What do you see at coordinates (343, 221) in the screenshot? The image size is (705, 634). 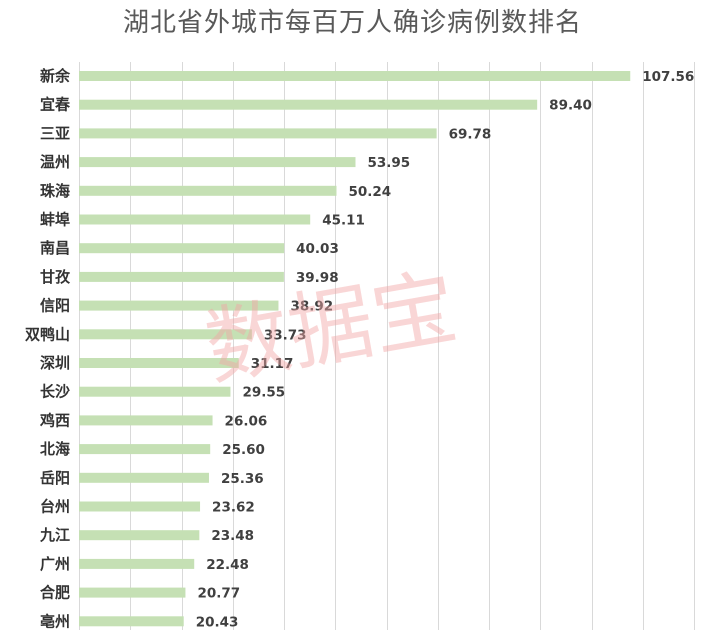 I see `value-label: 45.11` at bounding box center [343, 221].